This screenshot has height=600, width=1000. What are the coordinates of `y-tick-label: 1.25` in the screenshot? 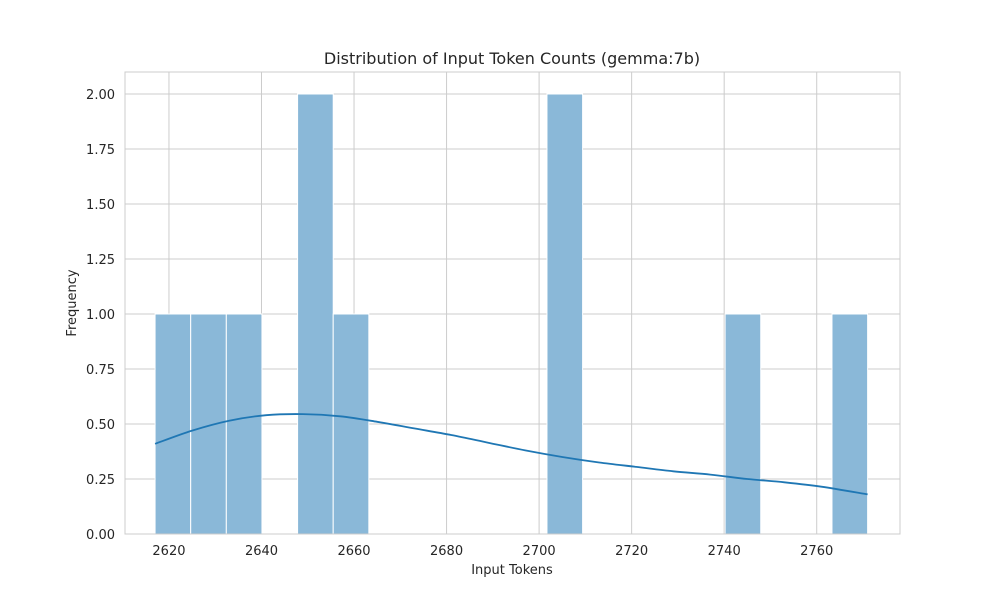 It's located at (100, 260).